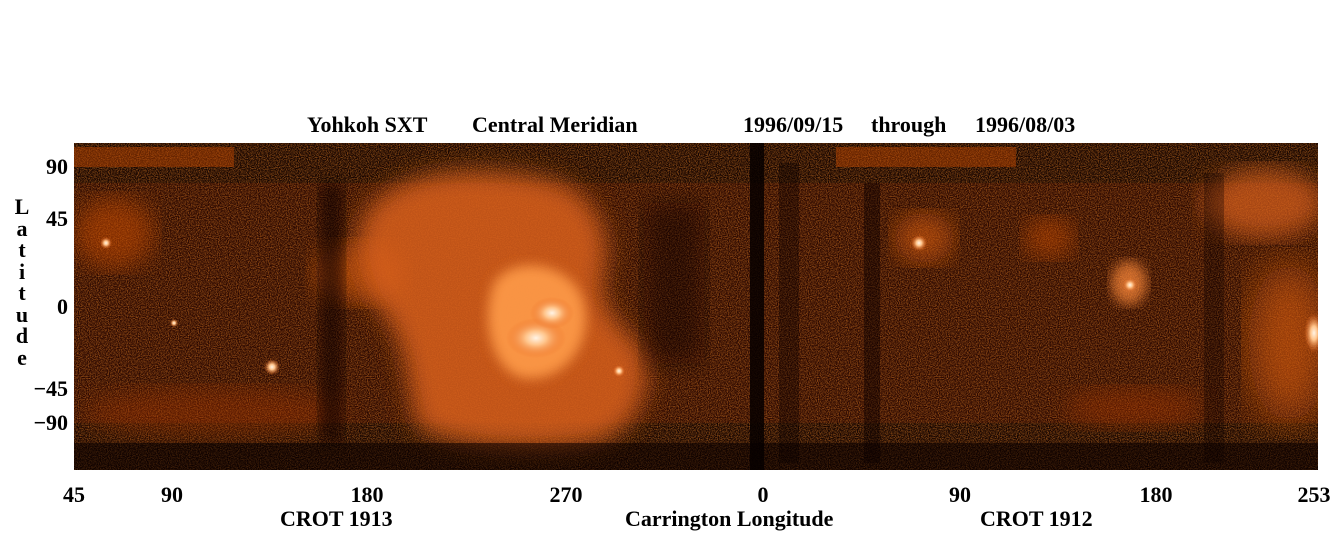 This screenshot has height=546, width=1344. Describe the element at coordinates (909, 124) in the screenshot. I see `title-through: through` at that location.